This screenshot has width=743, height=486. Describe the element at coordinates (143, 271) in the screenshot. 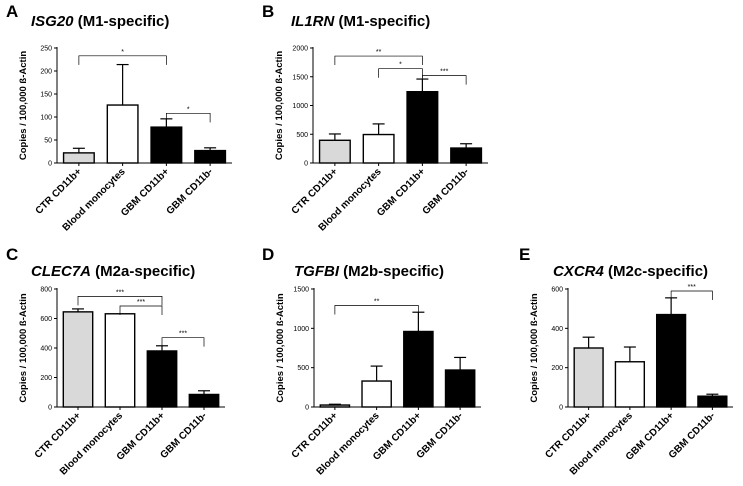

I see `title-suffix: (M2a-specific)` at that location.